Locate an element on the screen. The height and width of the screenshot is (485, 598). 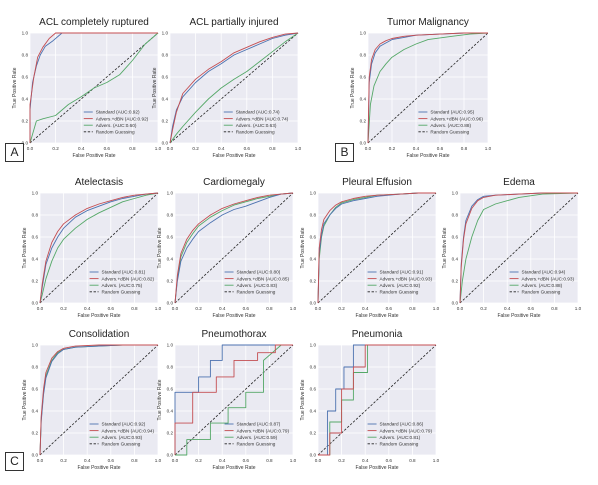
legend-entry: Advers.+dBN (AUC:0.79) is located at coordinates (263, 430).